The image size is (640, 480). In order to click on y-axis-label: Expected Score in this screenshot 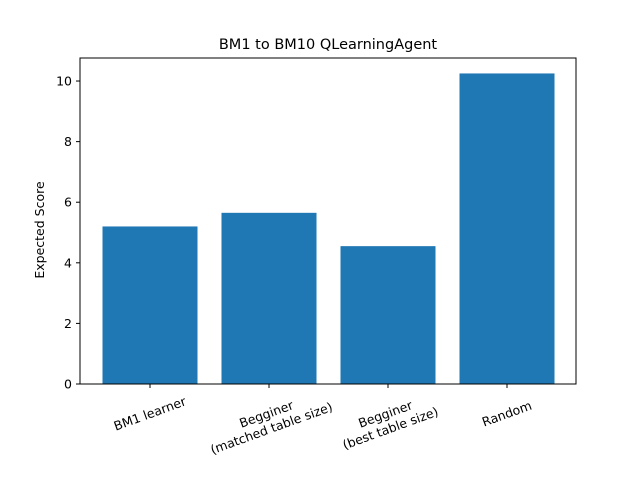, I will do `click(39, 230)`.